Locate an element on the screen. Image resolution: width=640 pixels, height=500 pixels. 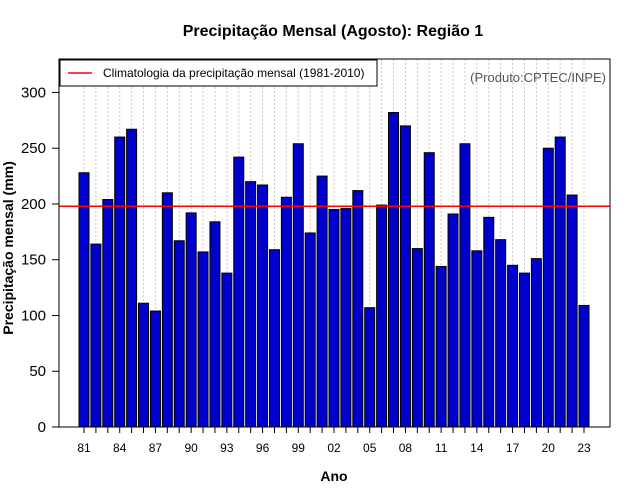
y-tick-label-250: 250 is located at coordinates (33, 148).